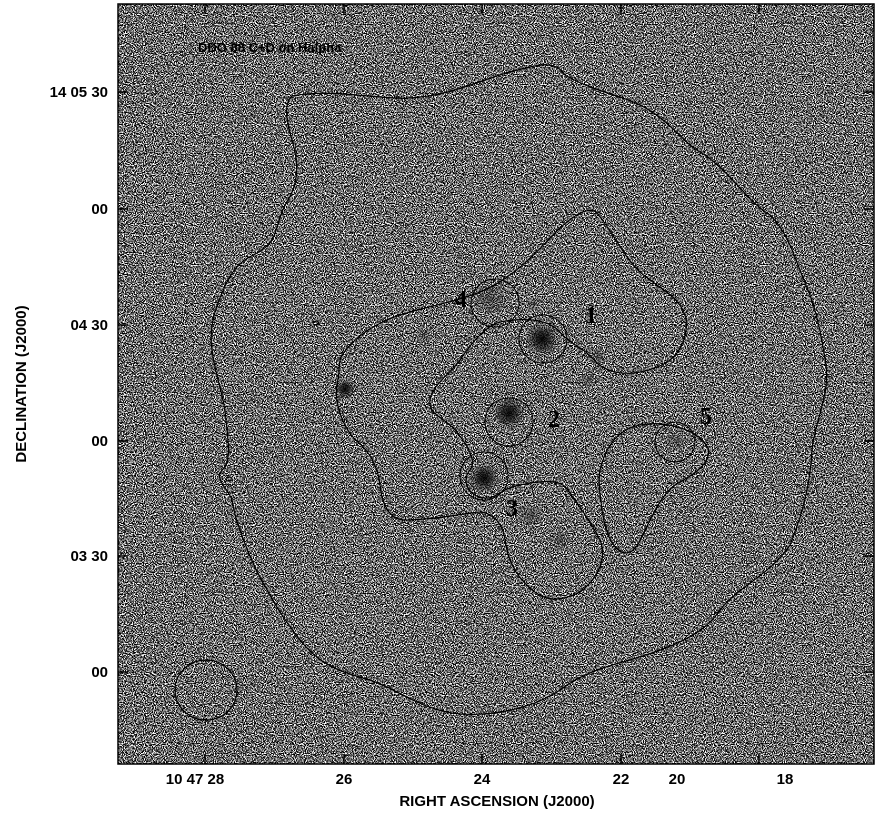 The height and width of the screenshot is (816, 875). Describe the element at coordinates (554, 420) in the screenshot. I see `region-label-2: 2` at that location.